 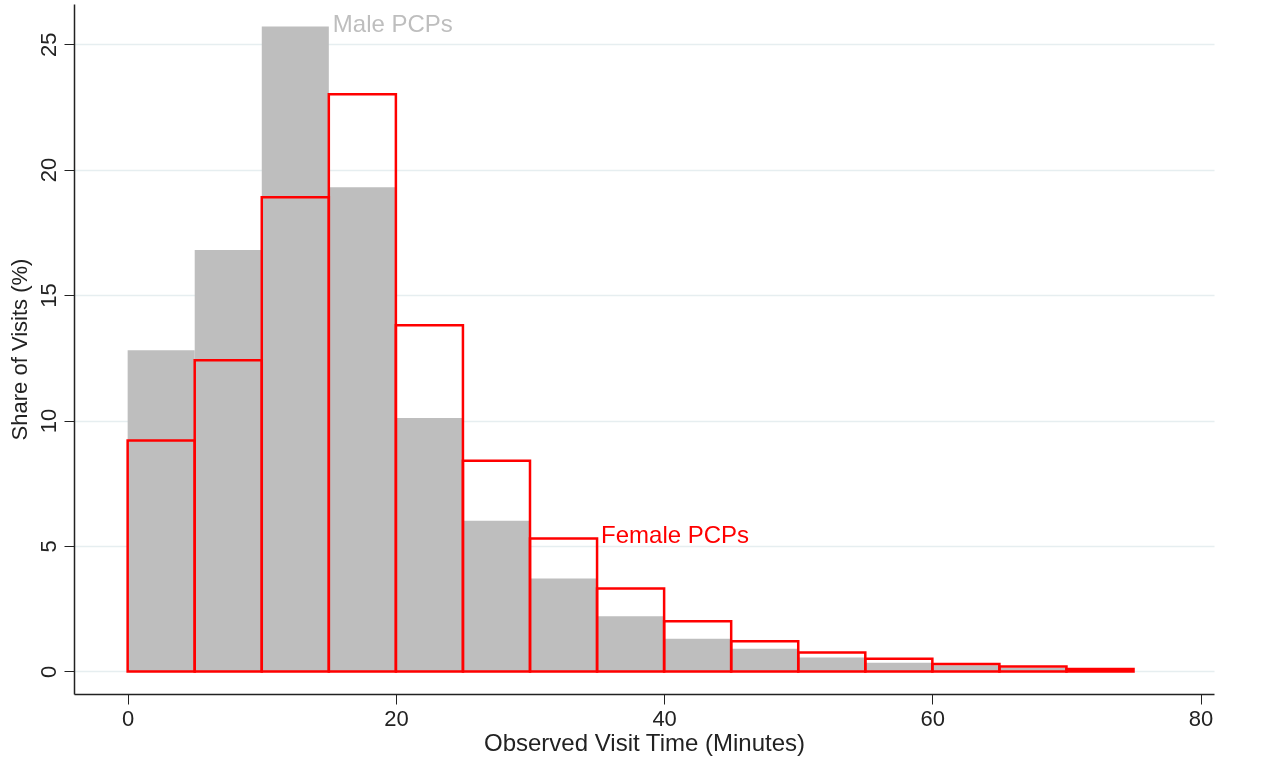 What do you see at coordinates (48, 672) in the screenshot?
I see `y-tick-label: 0` at bounding box center [48, 672].